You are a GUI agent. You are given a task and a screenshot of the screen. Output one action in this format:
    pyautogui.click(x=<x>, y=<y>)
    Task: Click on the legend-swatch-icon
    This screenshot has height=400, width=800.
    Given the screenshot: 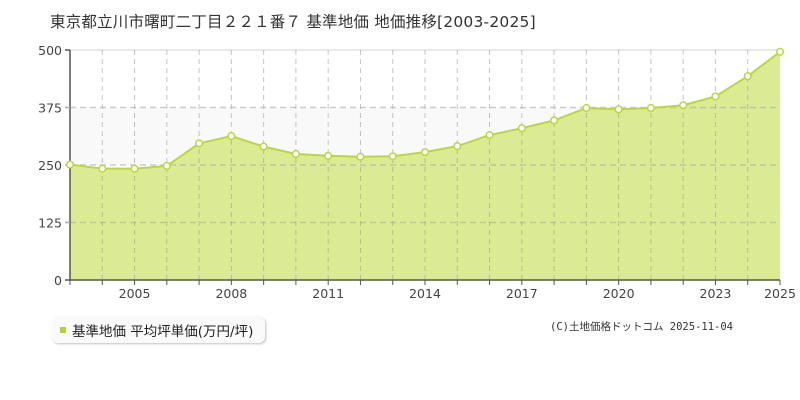 What is the action you would take?
    pyautogui.click(x=63, y=330)
    